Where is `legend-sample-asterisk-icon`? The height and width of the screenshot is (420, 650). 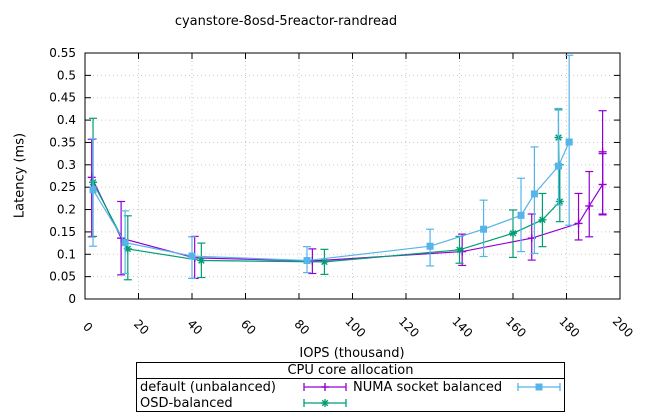
legend-sample-asterisk-icon is located at coordinates (325, 403).